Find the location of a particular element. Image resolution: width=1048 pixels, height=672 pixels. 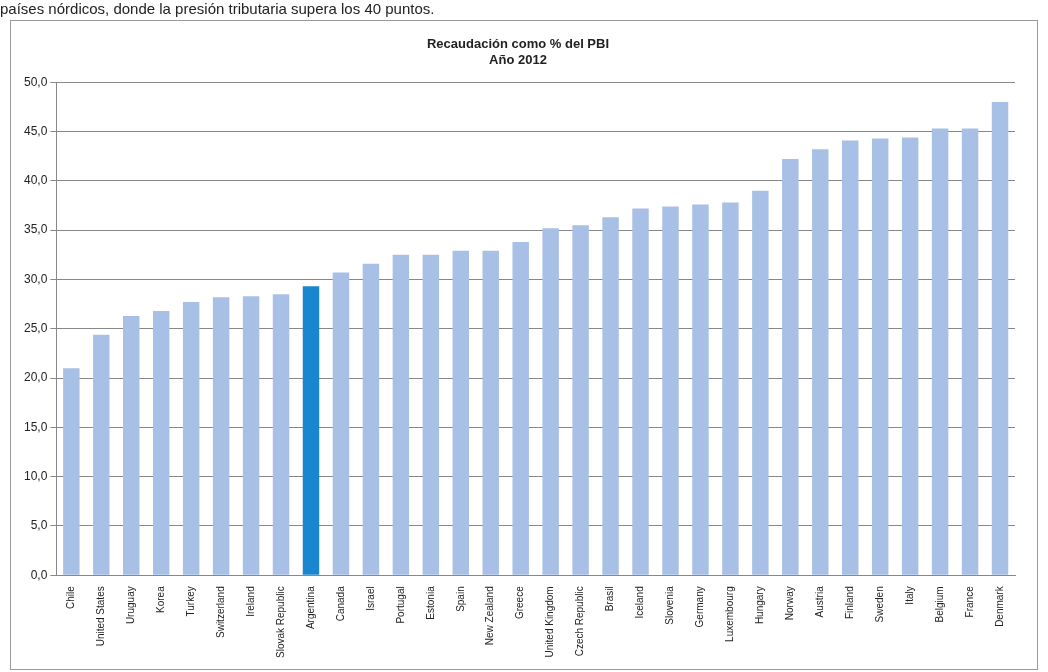

x-tick-label: Switzerland is located at coordinates (220, 612).